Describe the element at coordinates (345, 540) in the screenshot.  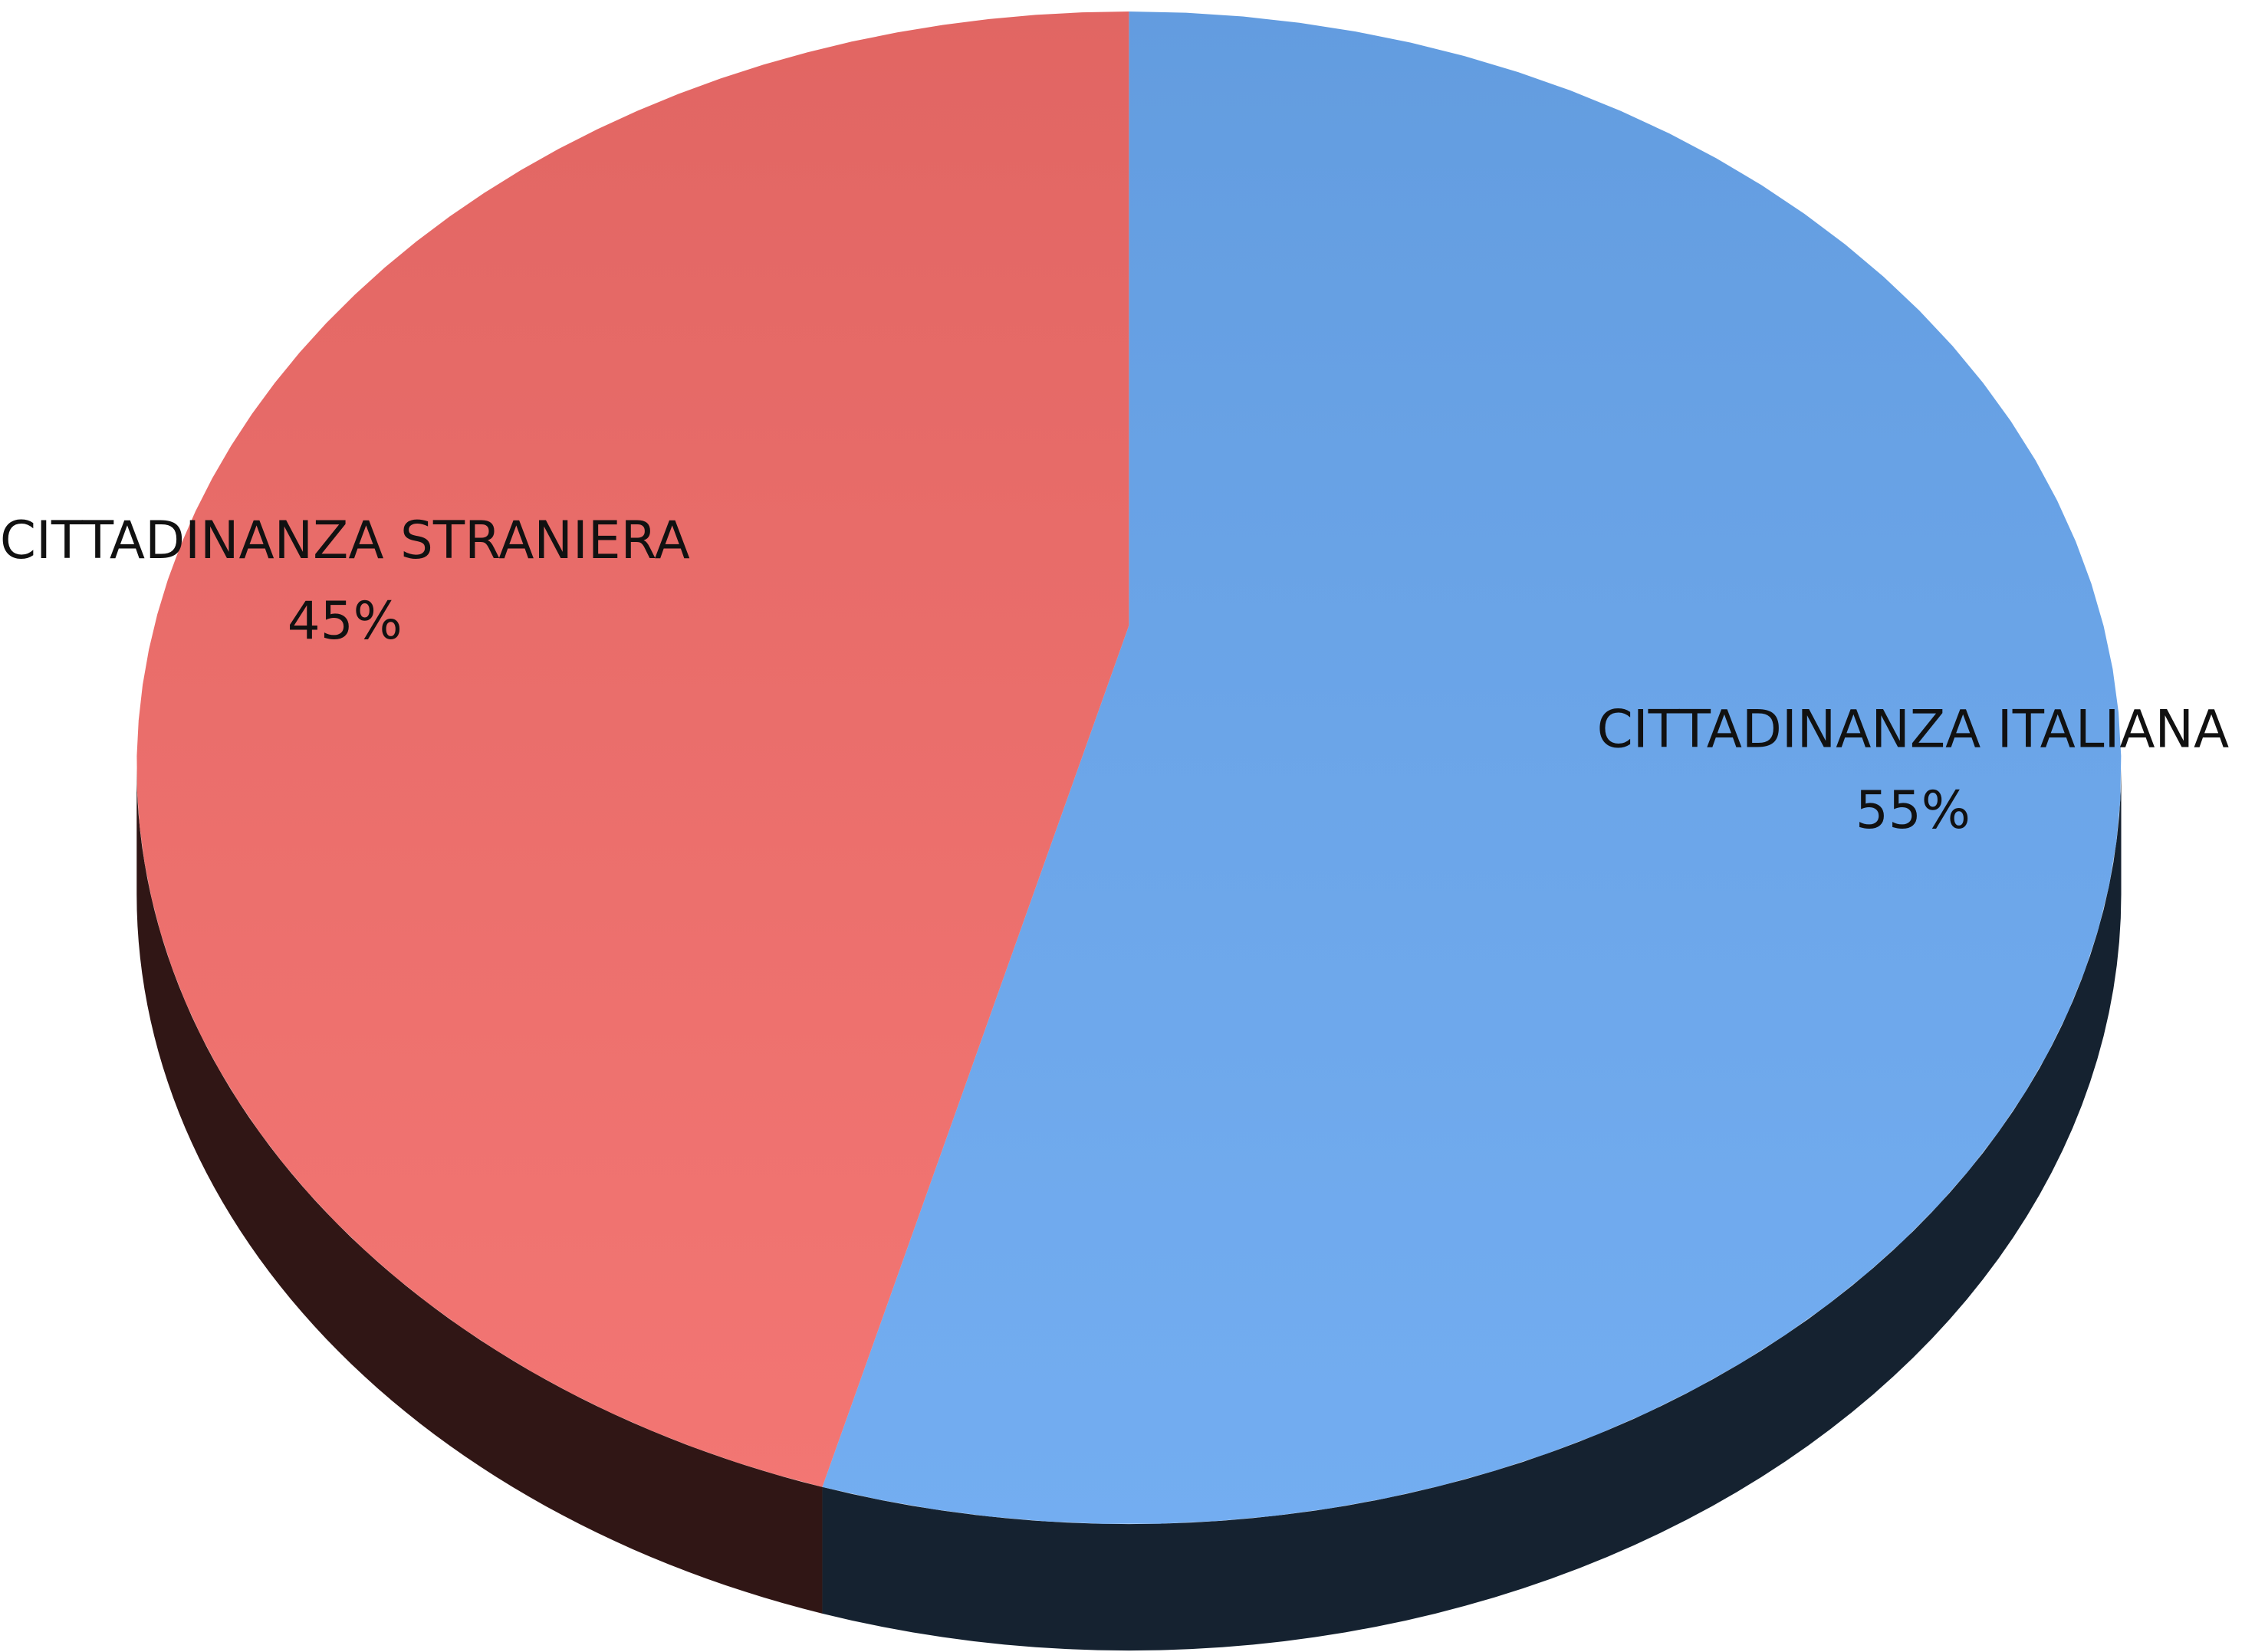
I see `slice-label: CITTADINANZA STRANIERA` at that location.